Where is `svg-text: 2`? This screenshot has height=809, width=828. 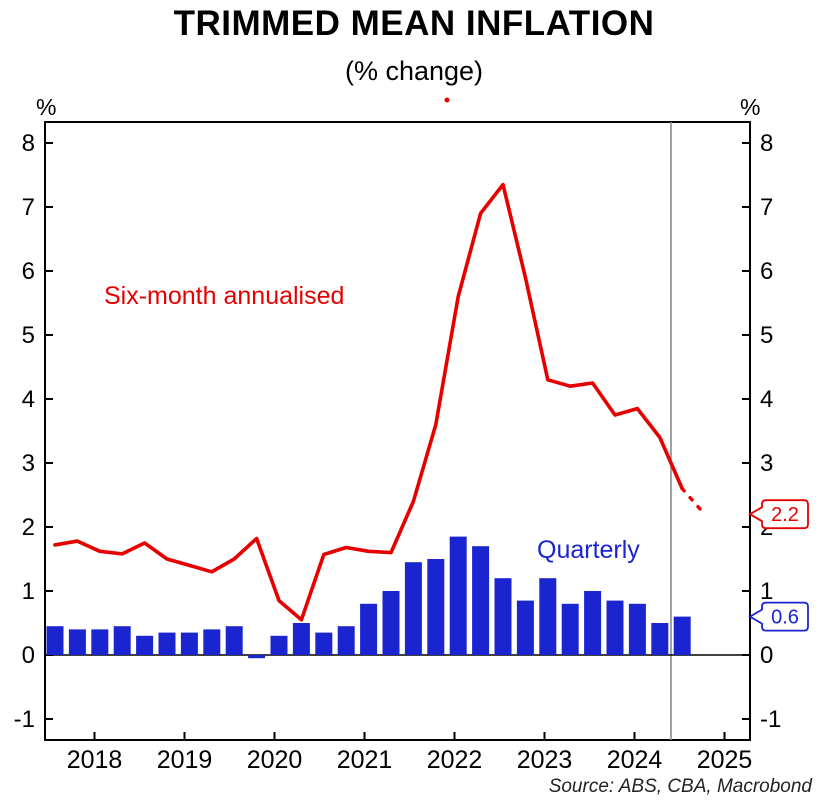 svg-text: 2 is located at coordinates (28, 527).